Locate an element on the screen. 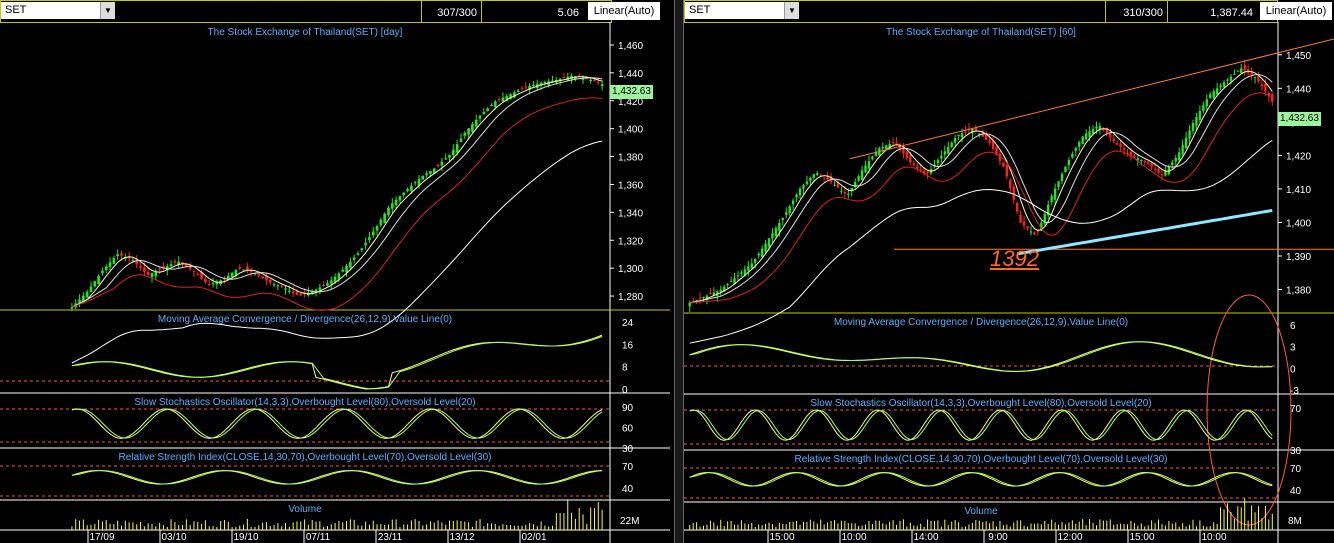 Image resolution: width=1334 pixels, height=543 pixels. stoch-signal-line is located at coordinates (981, 425).